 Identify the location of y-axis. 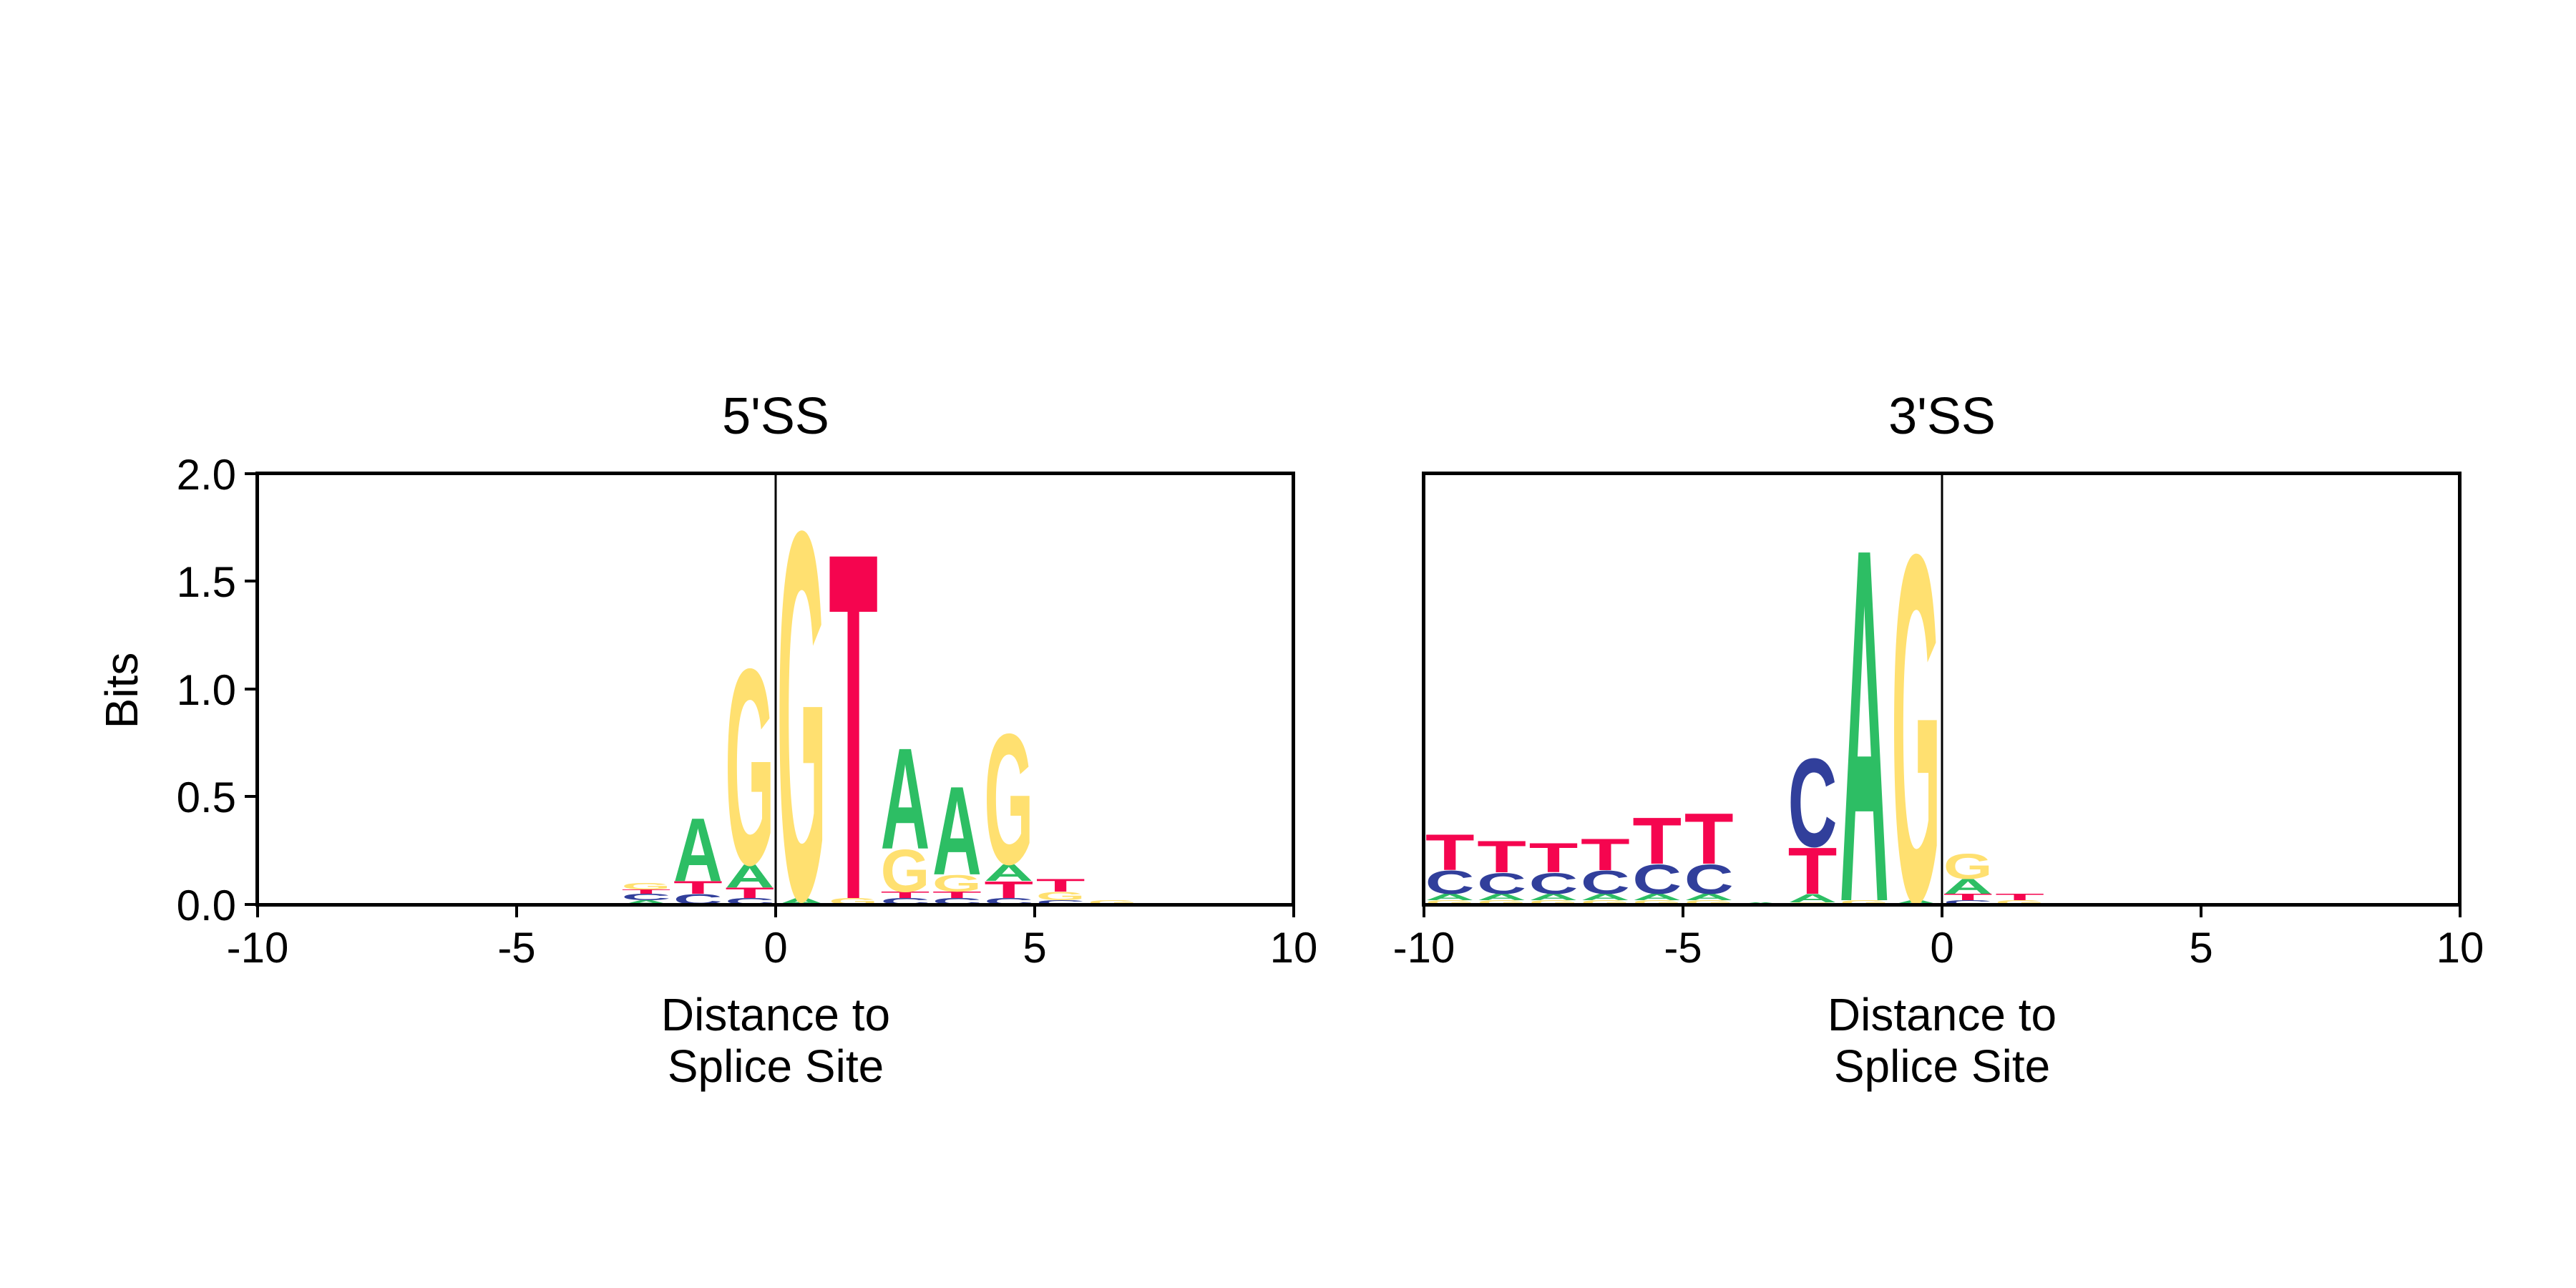
(251, 689).